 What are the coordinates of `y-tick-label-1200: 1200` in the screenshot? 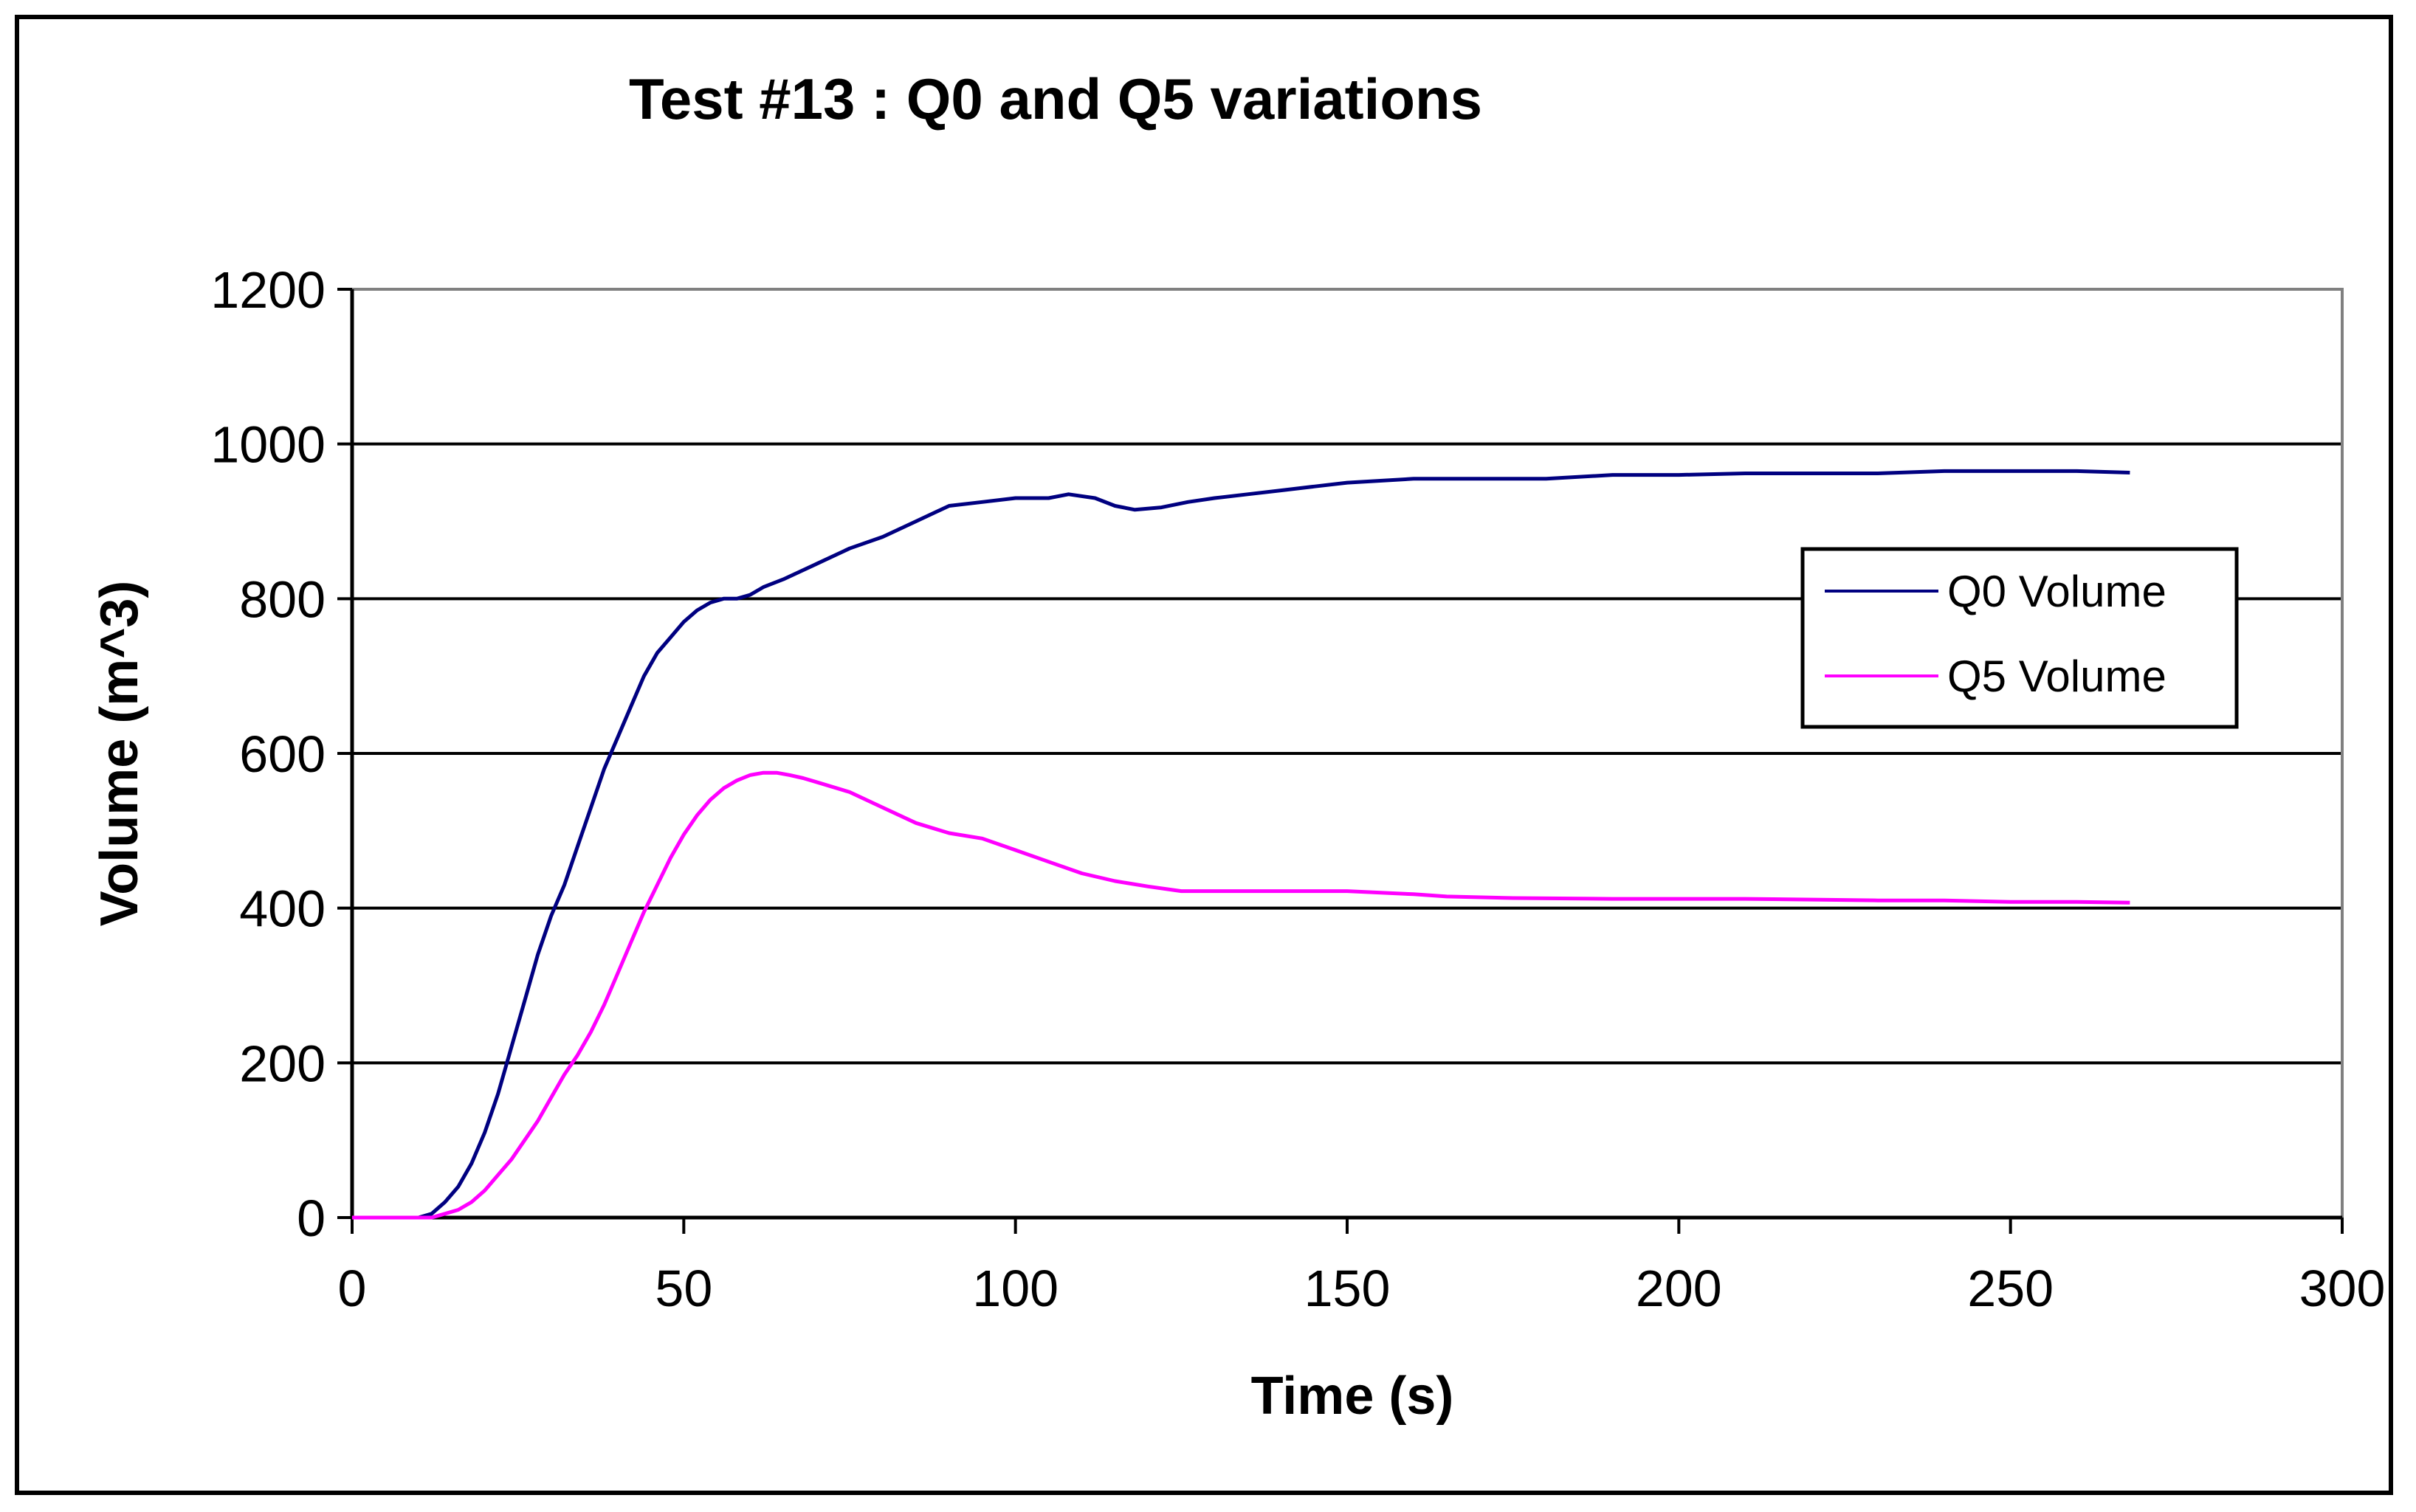 It's located at (268, 290).